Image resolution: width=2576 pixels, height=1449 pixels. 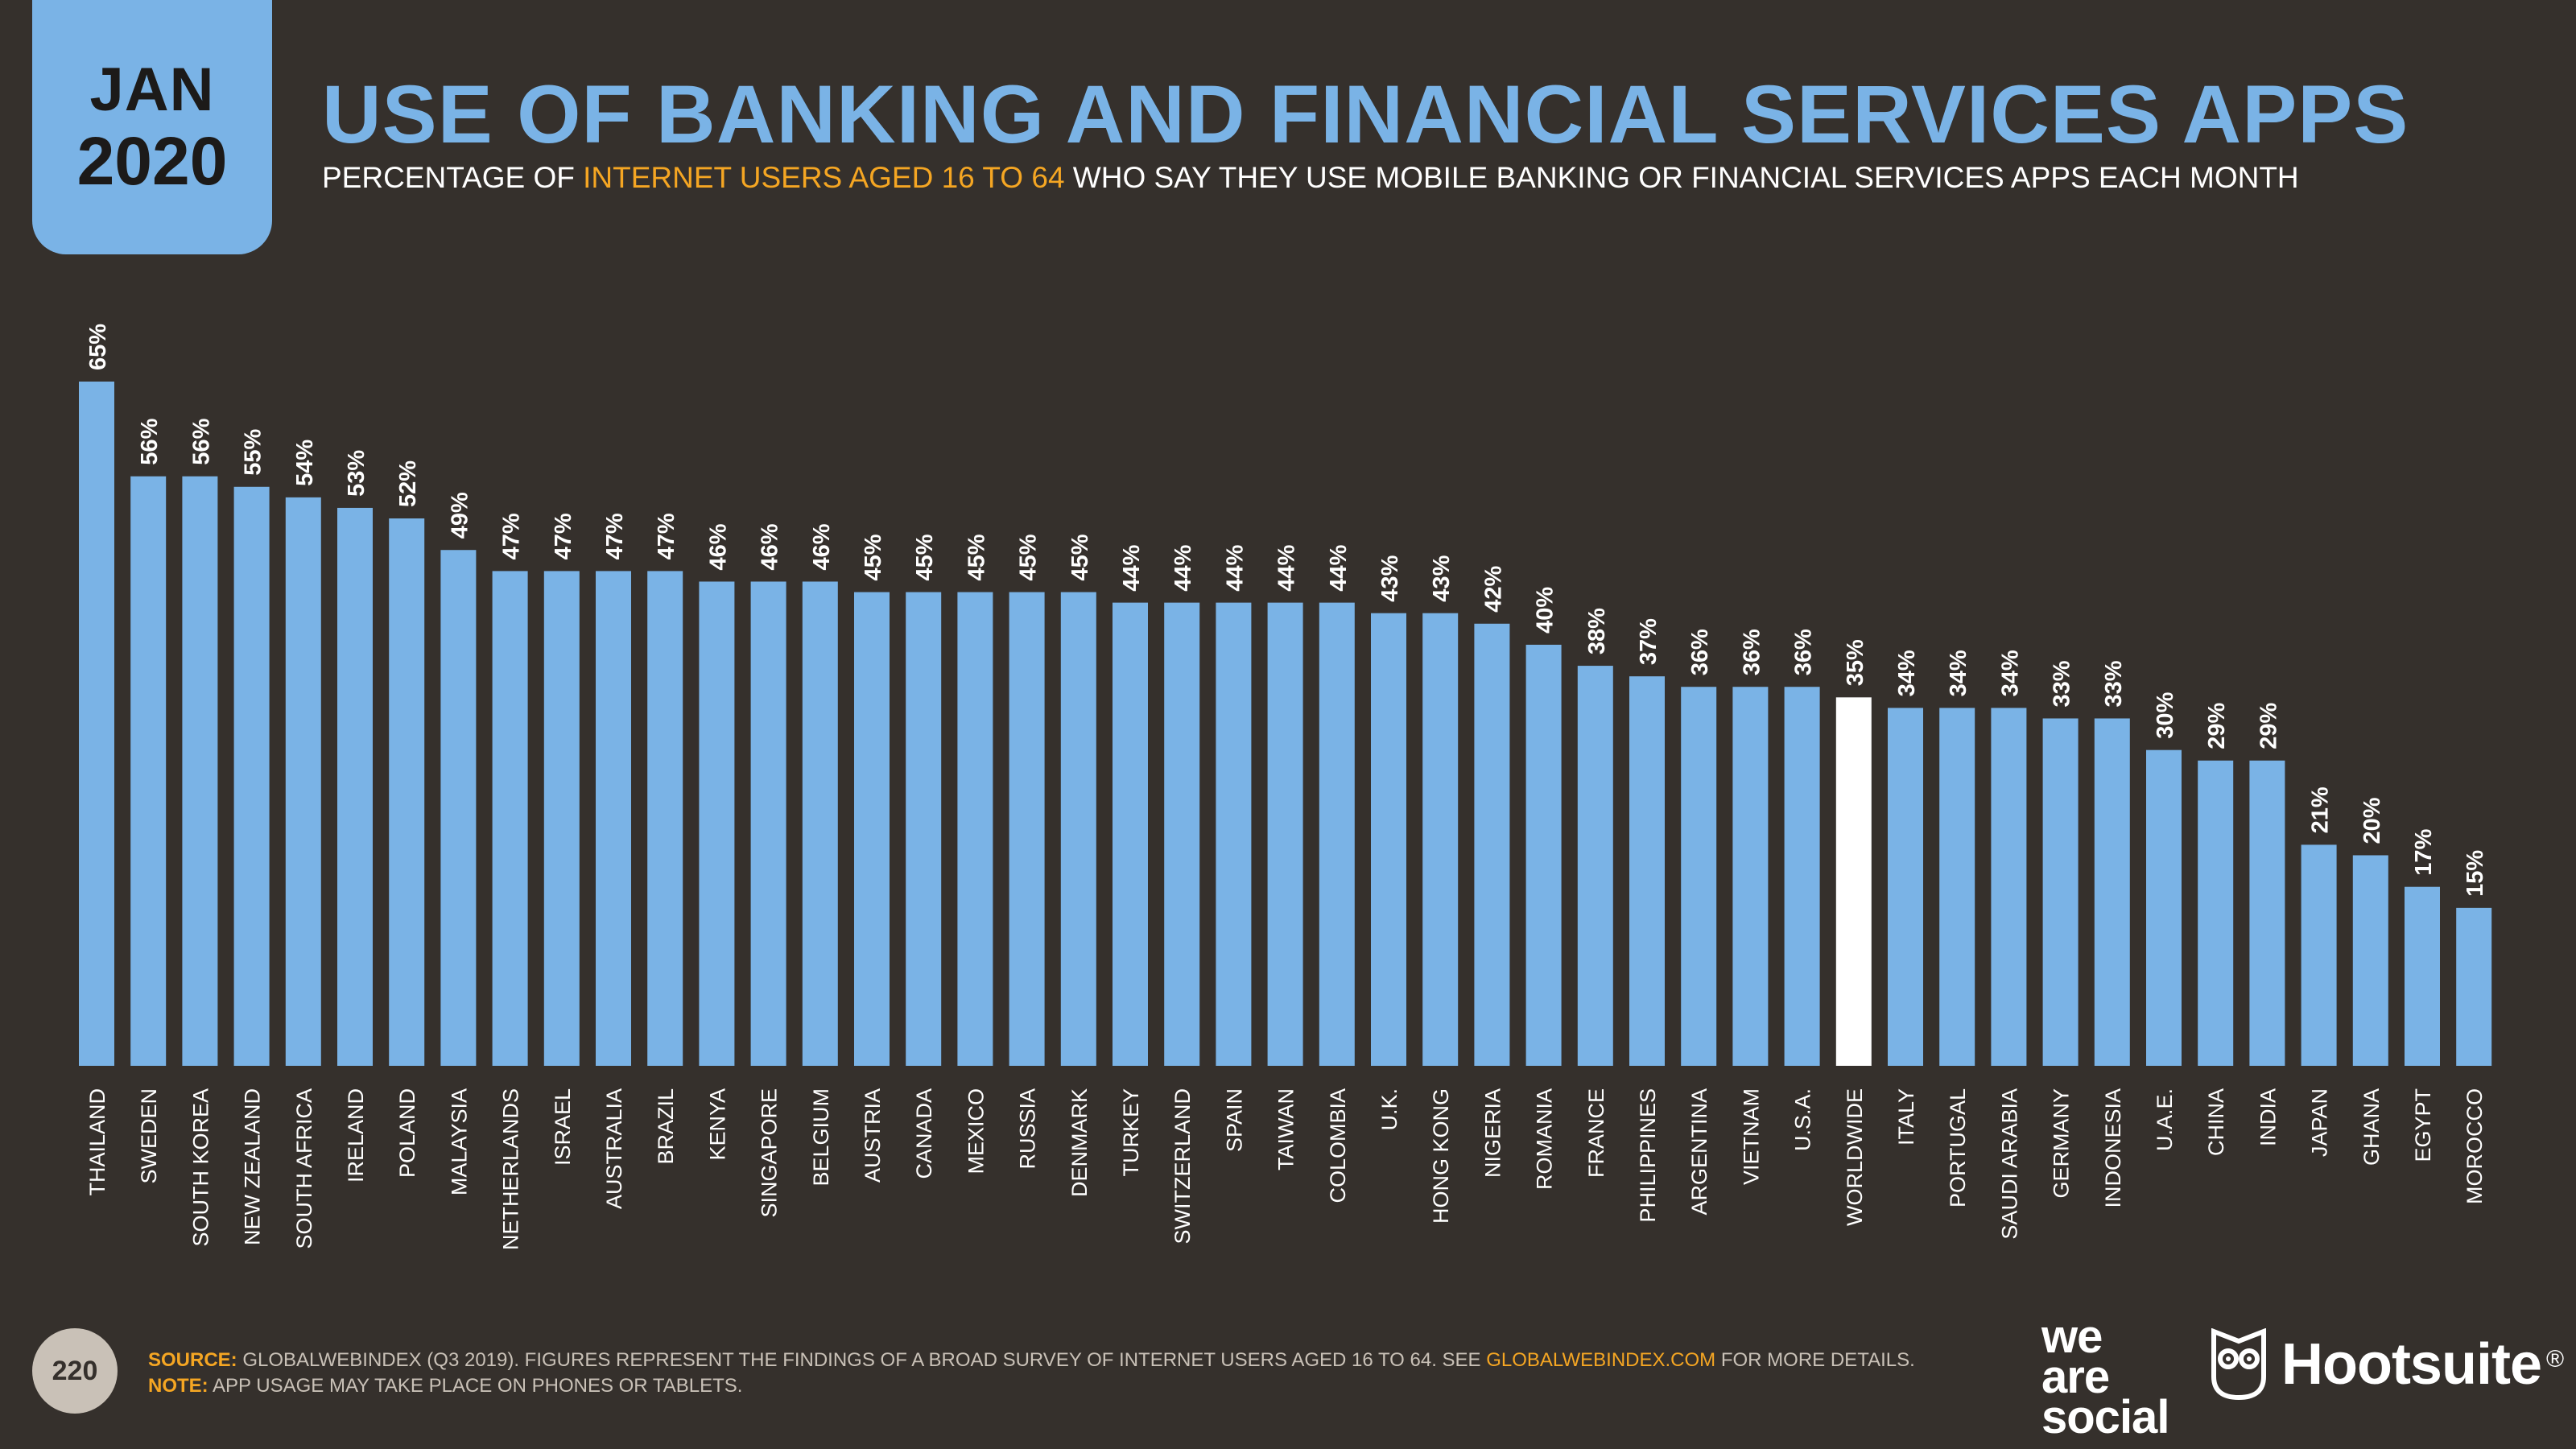 I want to click on bar-u-s-a, so click(x=1802, y=876).